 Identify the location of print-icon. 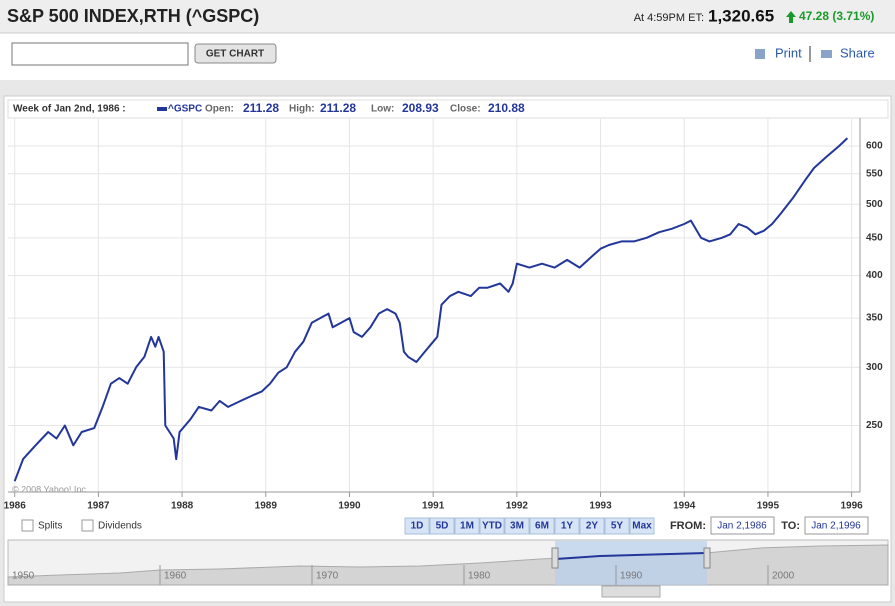
(760, 54).